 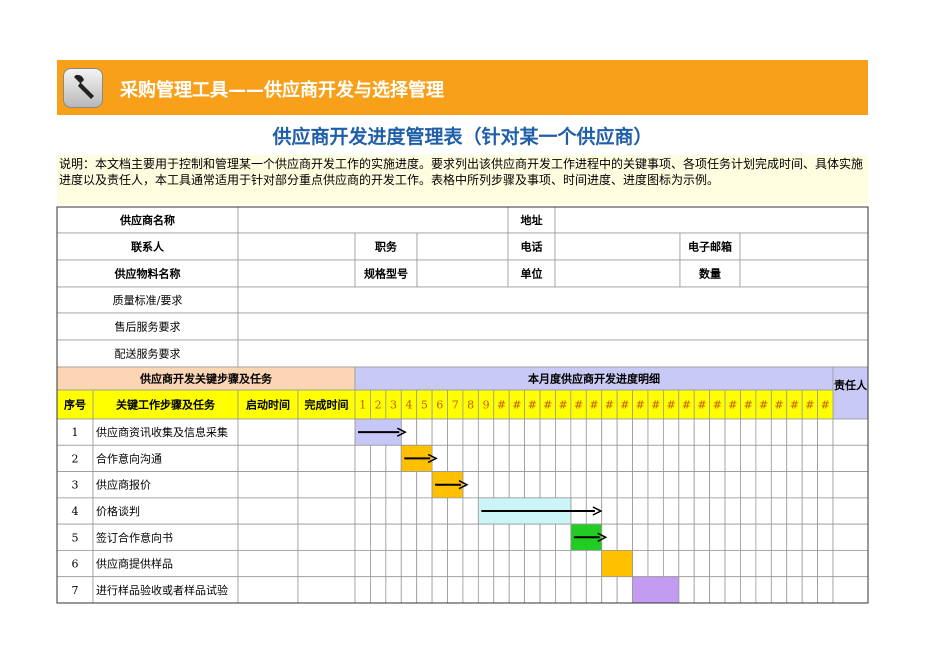 What do you see at coordinates (147, 274) in the screenshot?
I see `cell-label: 供应物料名称` at bounding box center [147, 274].